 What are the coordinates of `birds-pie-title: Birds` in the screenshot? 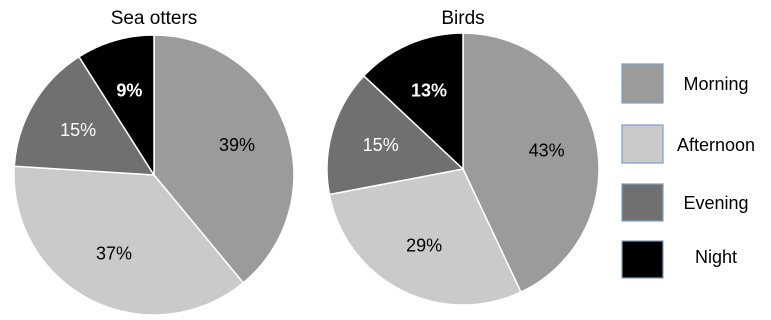 It's located at (462, 18).